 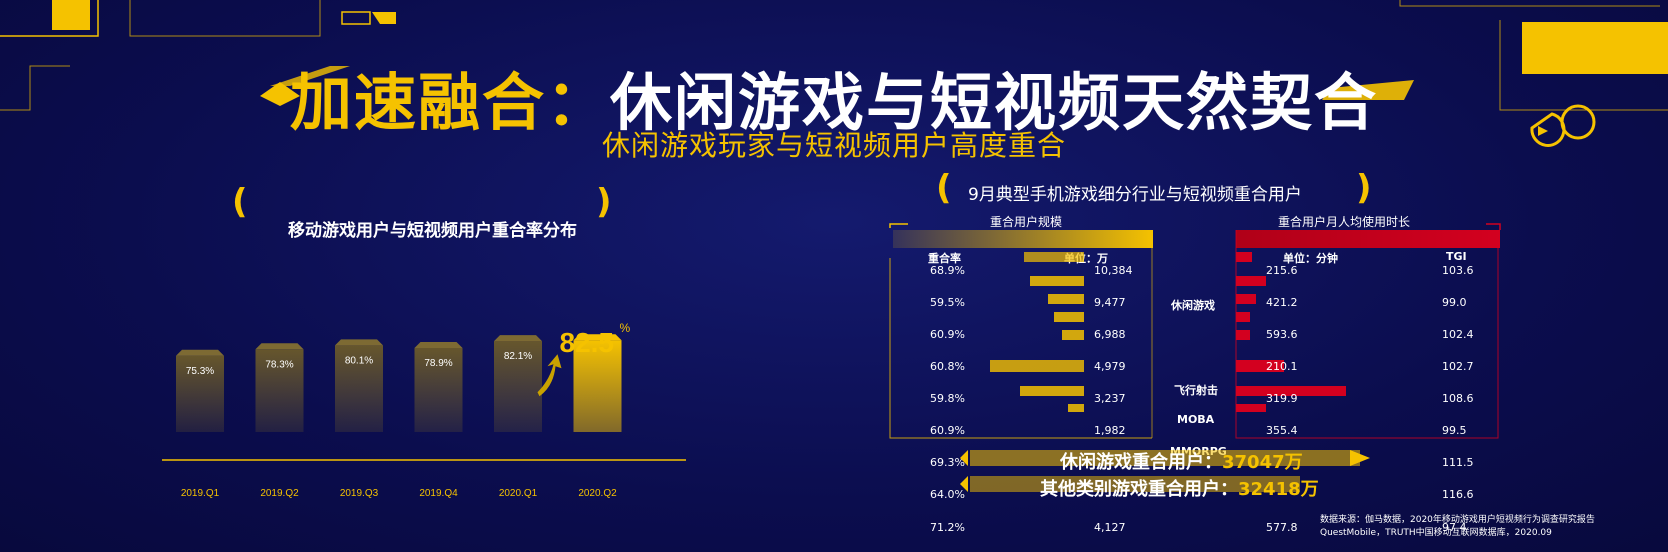 I want to click on cell-rate: 64.0%, so click(x=947, y=494).